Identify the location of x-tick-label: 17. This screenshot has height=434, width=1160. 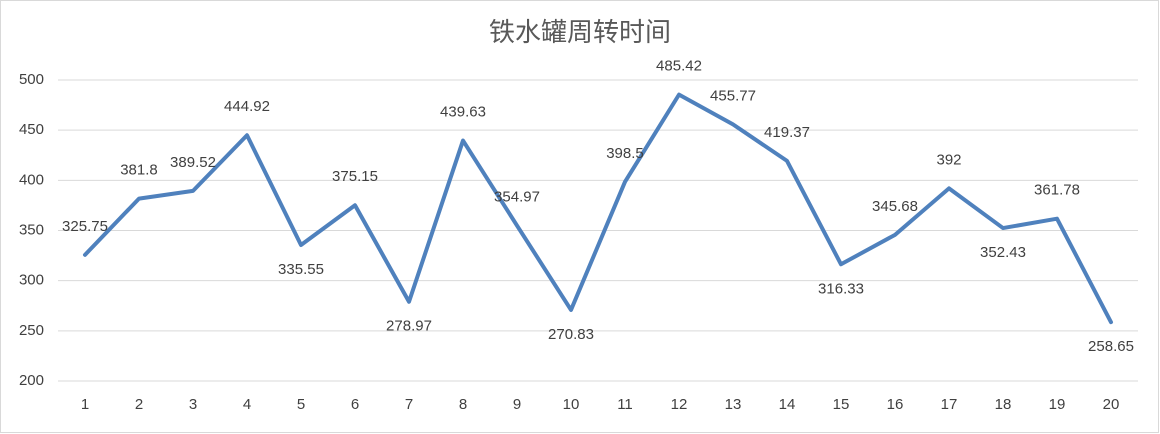
(949, 404).